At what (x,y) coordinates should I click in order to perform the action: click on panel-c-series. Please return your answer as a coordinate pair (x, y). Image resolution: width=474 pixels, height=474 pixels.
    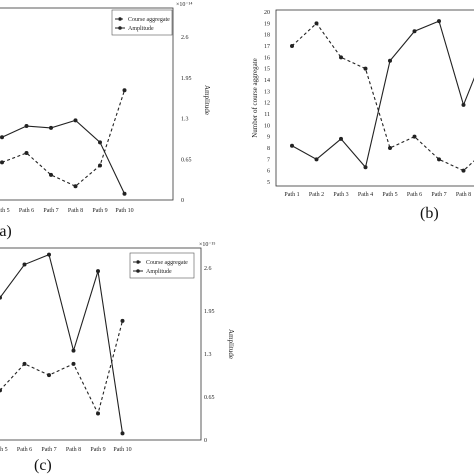
    Looking at the image, I should click on (62, 344).